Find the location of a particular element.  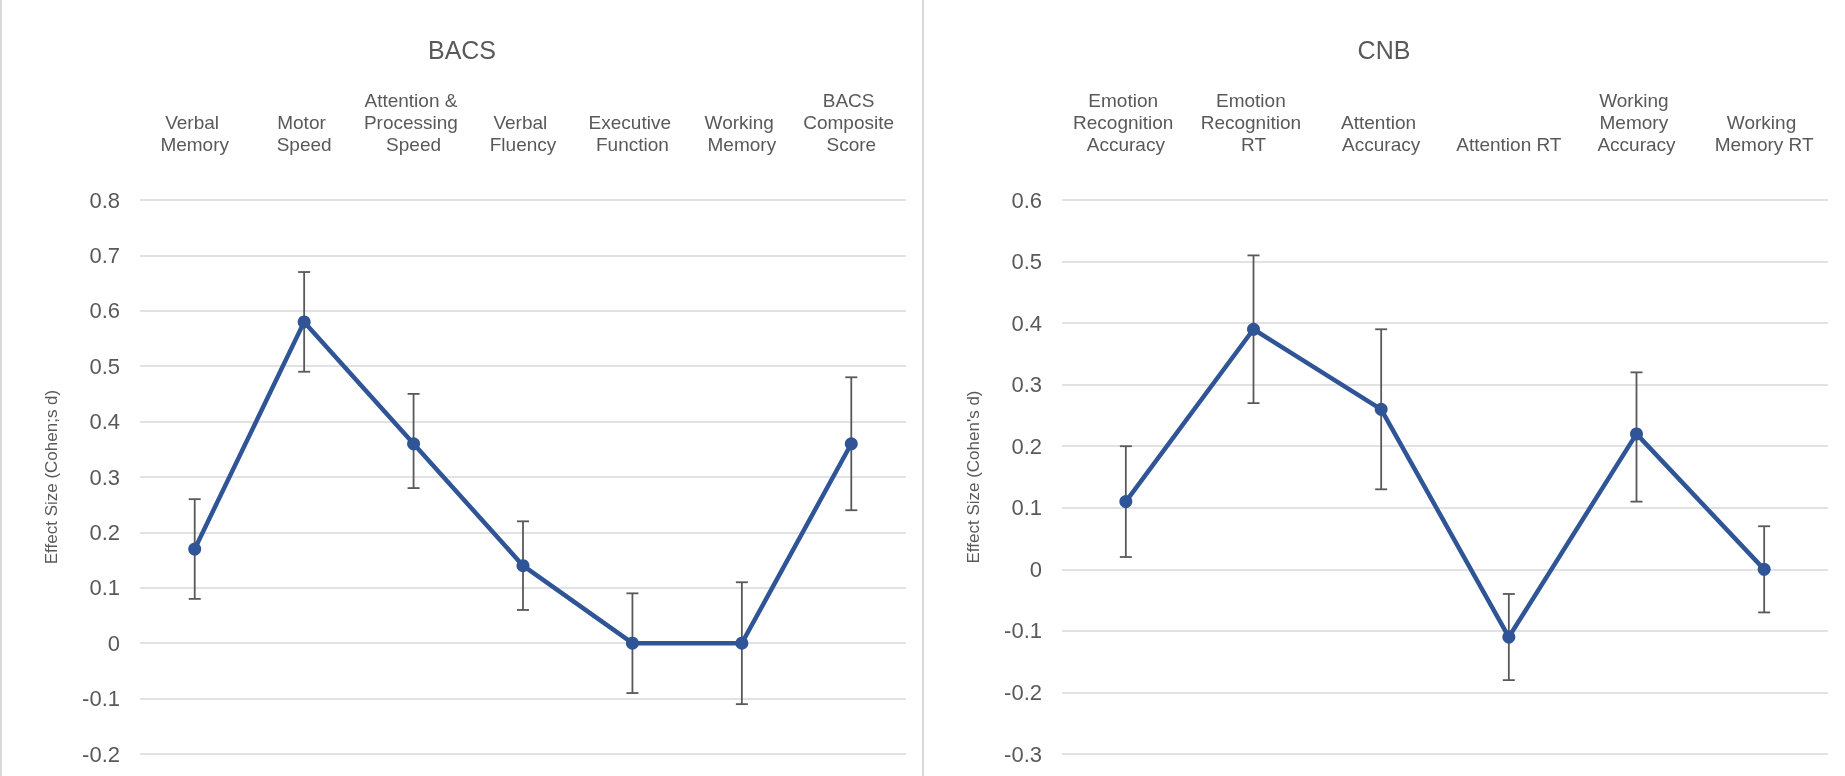

x-tick-label: Attention RT is located at coordinates (1509, 144).